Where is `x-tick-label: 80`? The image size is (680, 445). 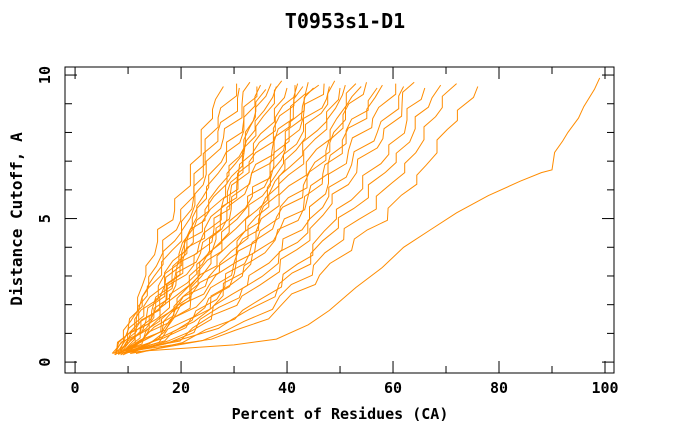 x-tick-label: 80 is located at coordinates (499, 388).